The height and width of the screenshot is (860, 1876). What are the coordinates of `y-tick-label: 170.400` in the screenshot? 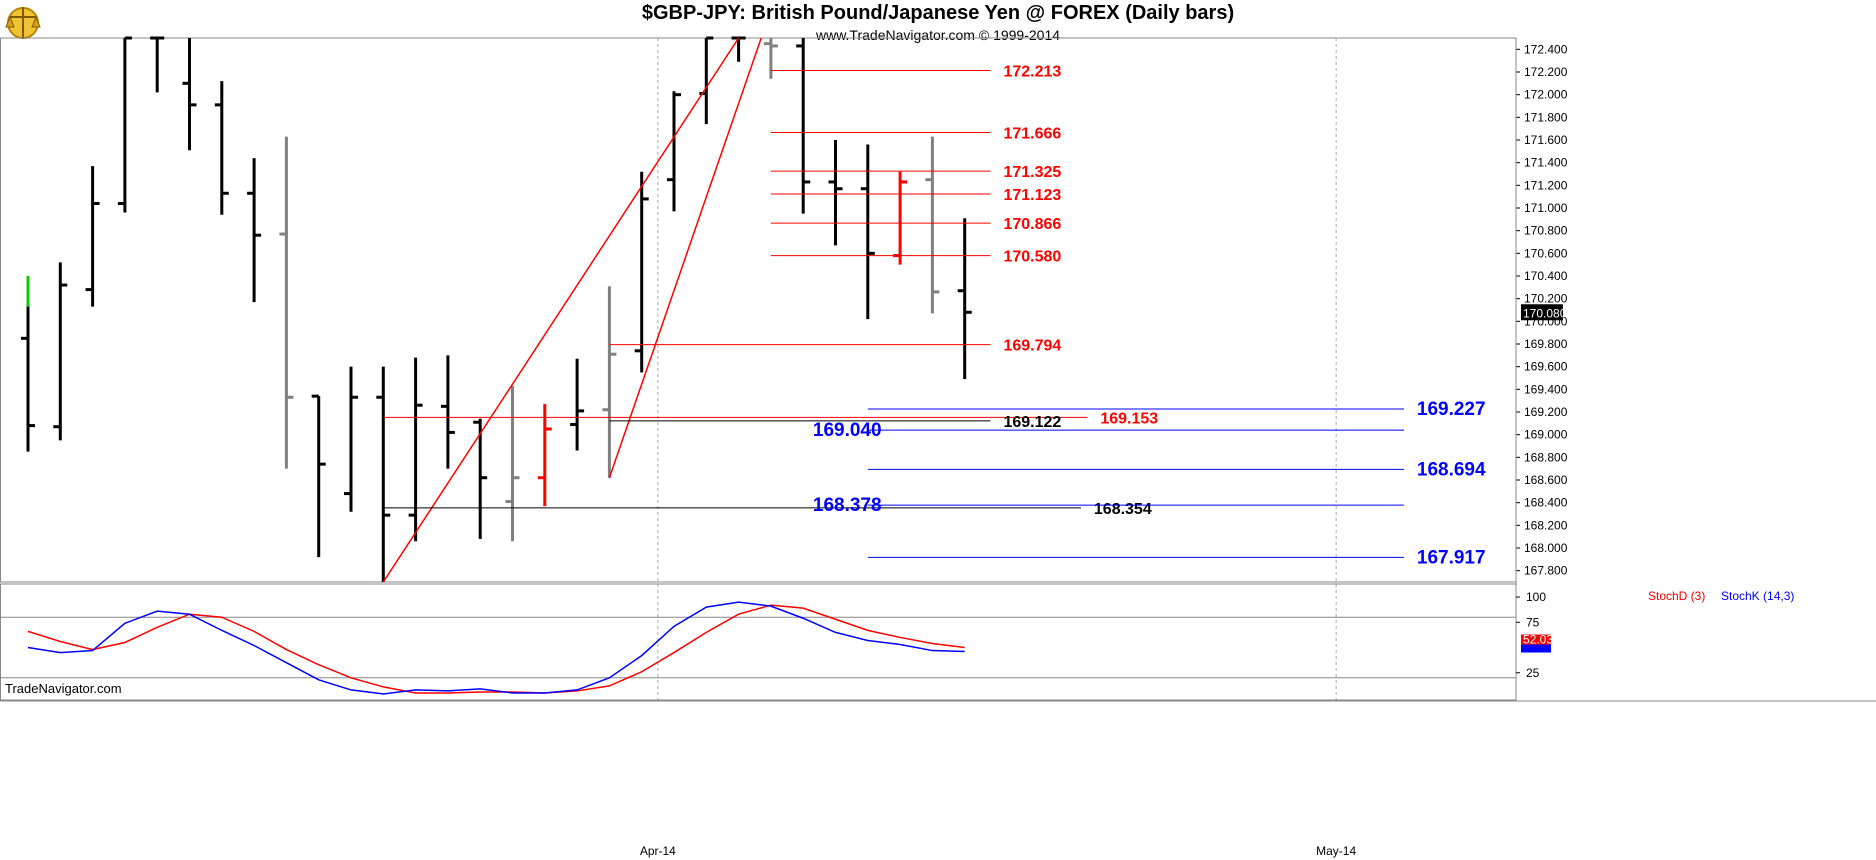 It's located at (1546, 276).